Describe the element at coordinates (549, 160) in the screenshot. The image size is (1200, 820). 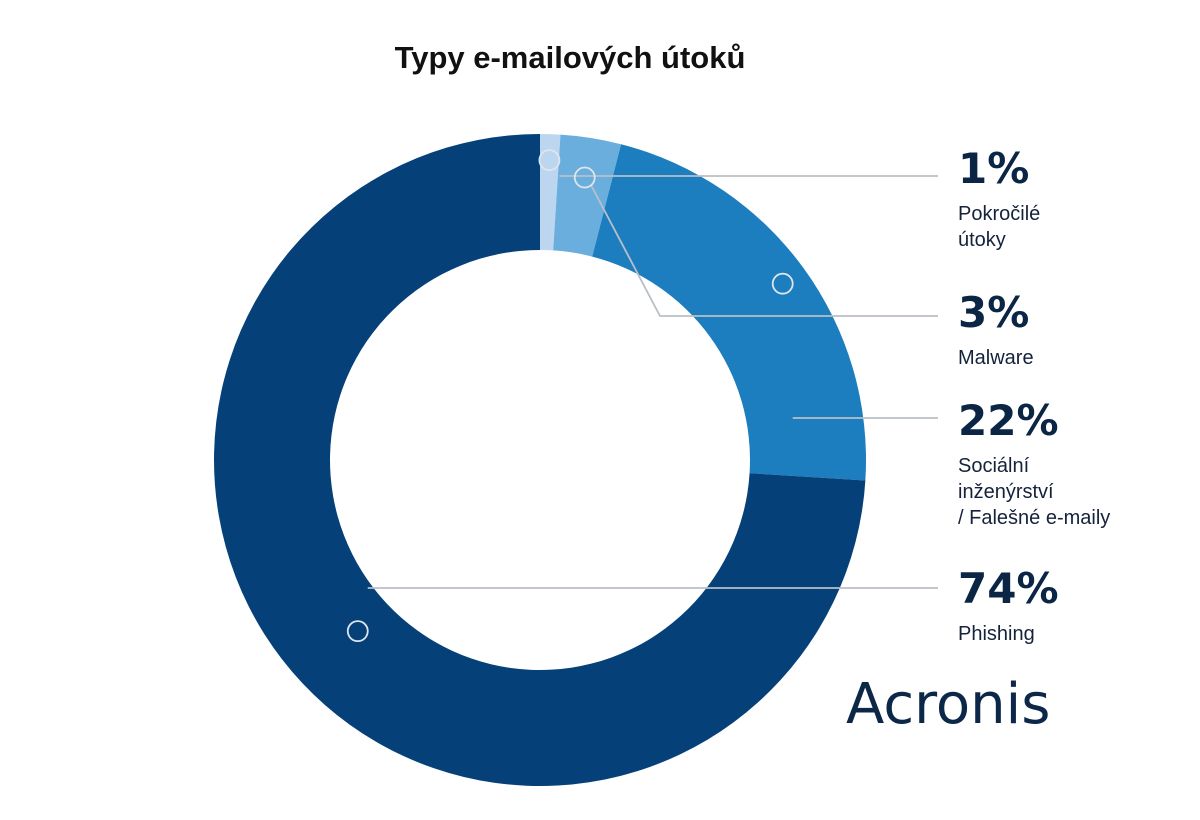
I see `leader-marker-pokrocile-utoky` at that location.